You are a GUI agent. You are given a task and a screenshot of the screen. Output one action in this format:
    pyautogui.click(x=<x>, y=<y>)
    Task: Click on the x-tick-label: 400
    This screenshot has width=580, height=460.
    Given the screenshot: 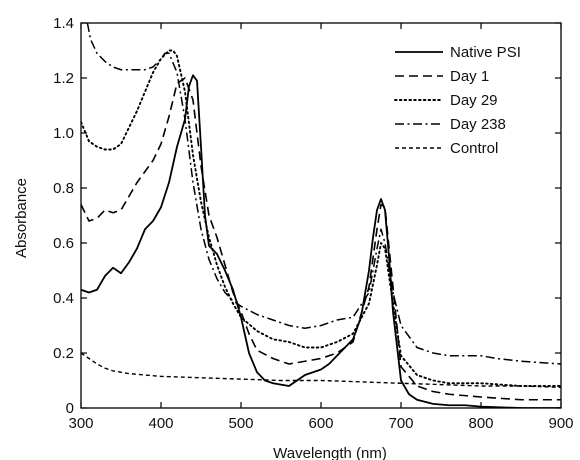 What is the action you would take?
    pyautogui.click(x=160, y=423)
    